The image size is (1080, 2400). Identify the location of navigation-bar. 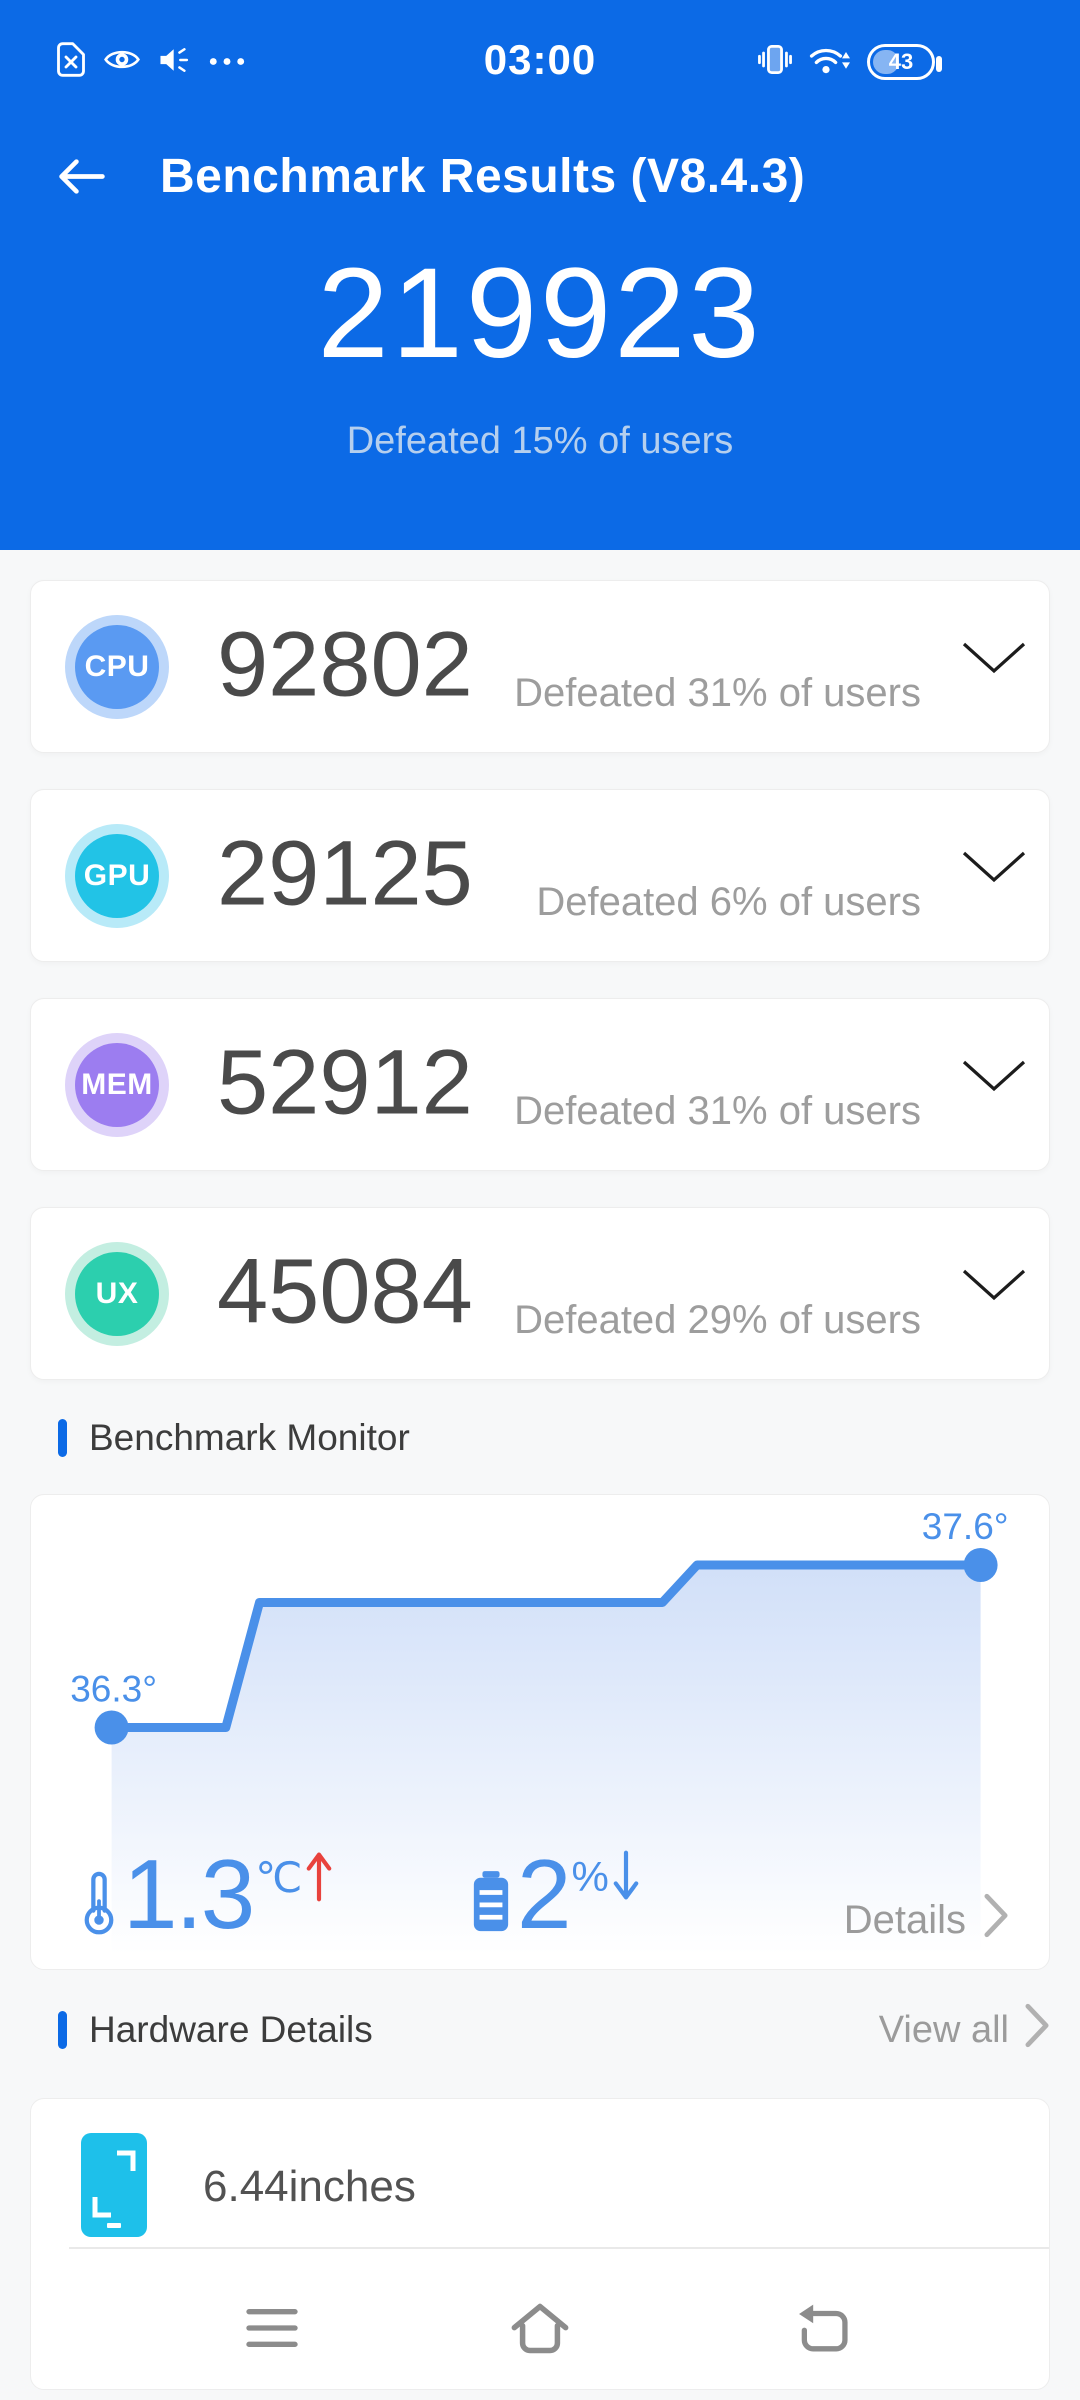
(540, 2340).